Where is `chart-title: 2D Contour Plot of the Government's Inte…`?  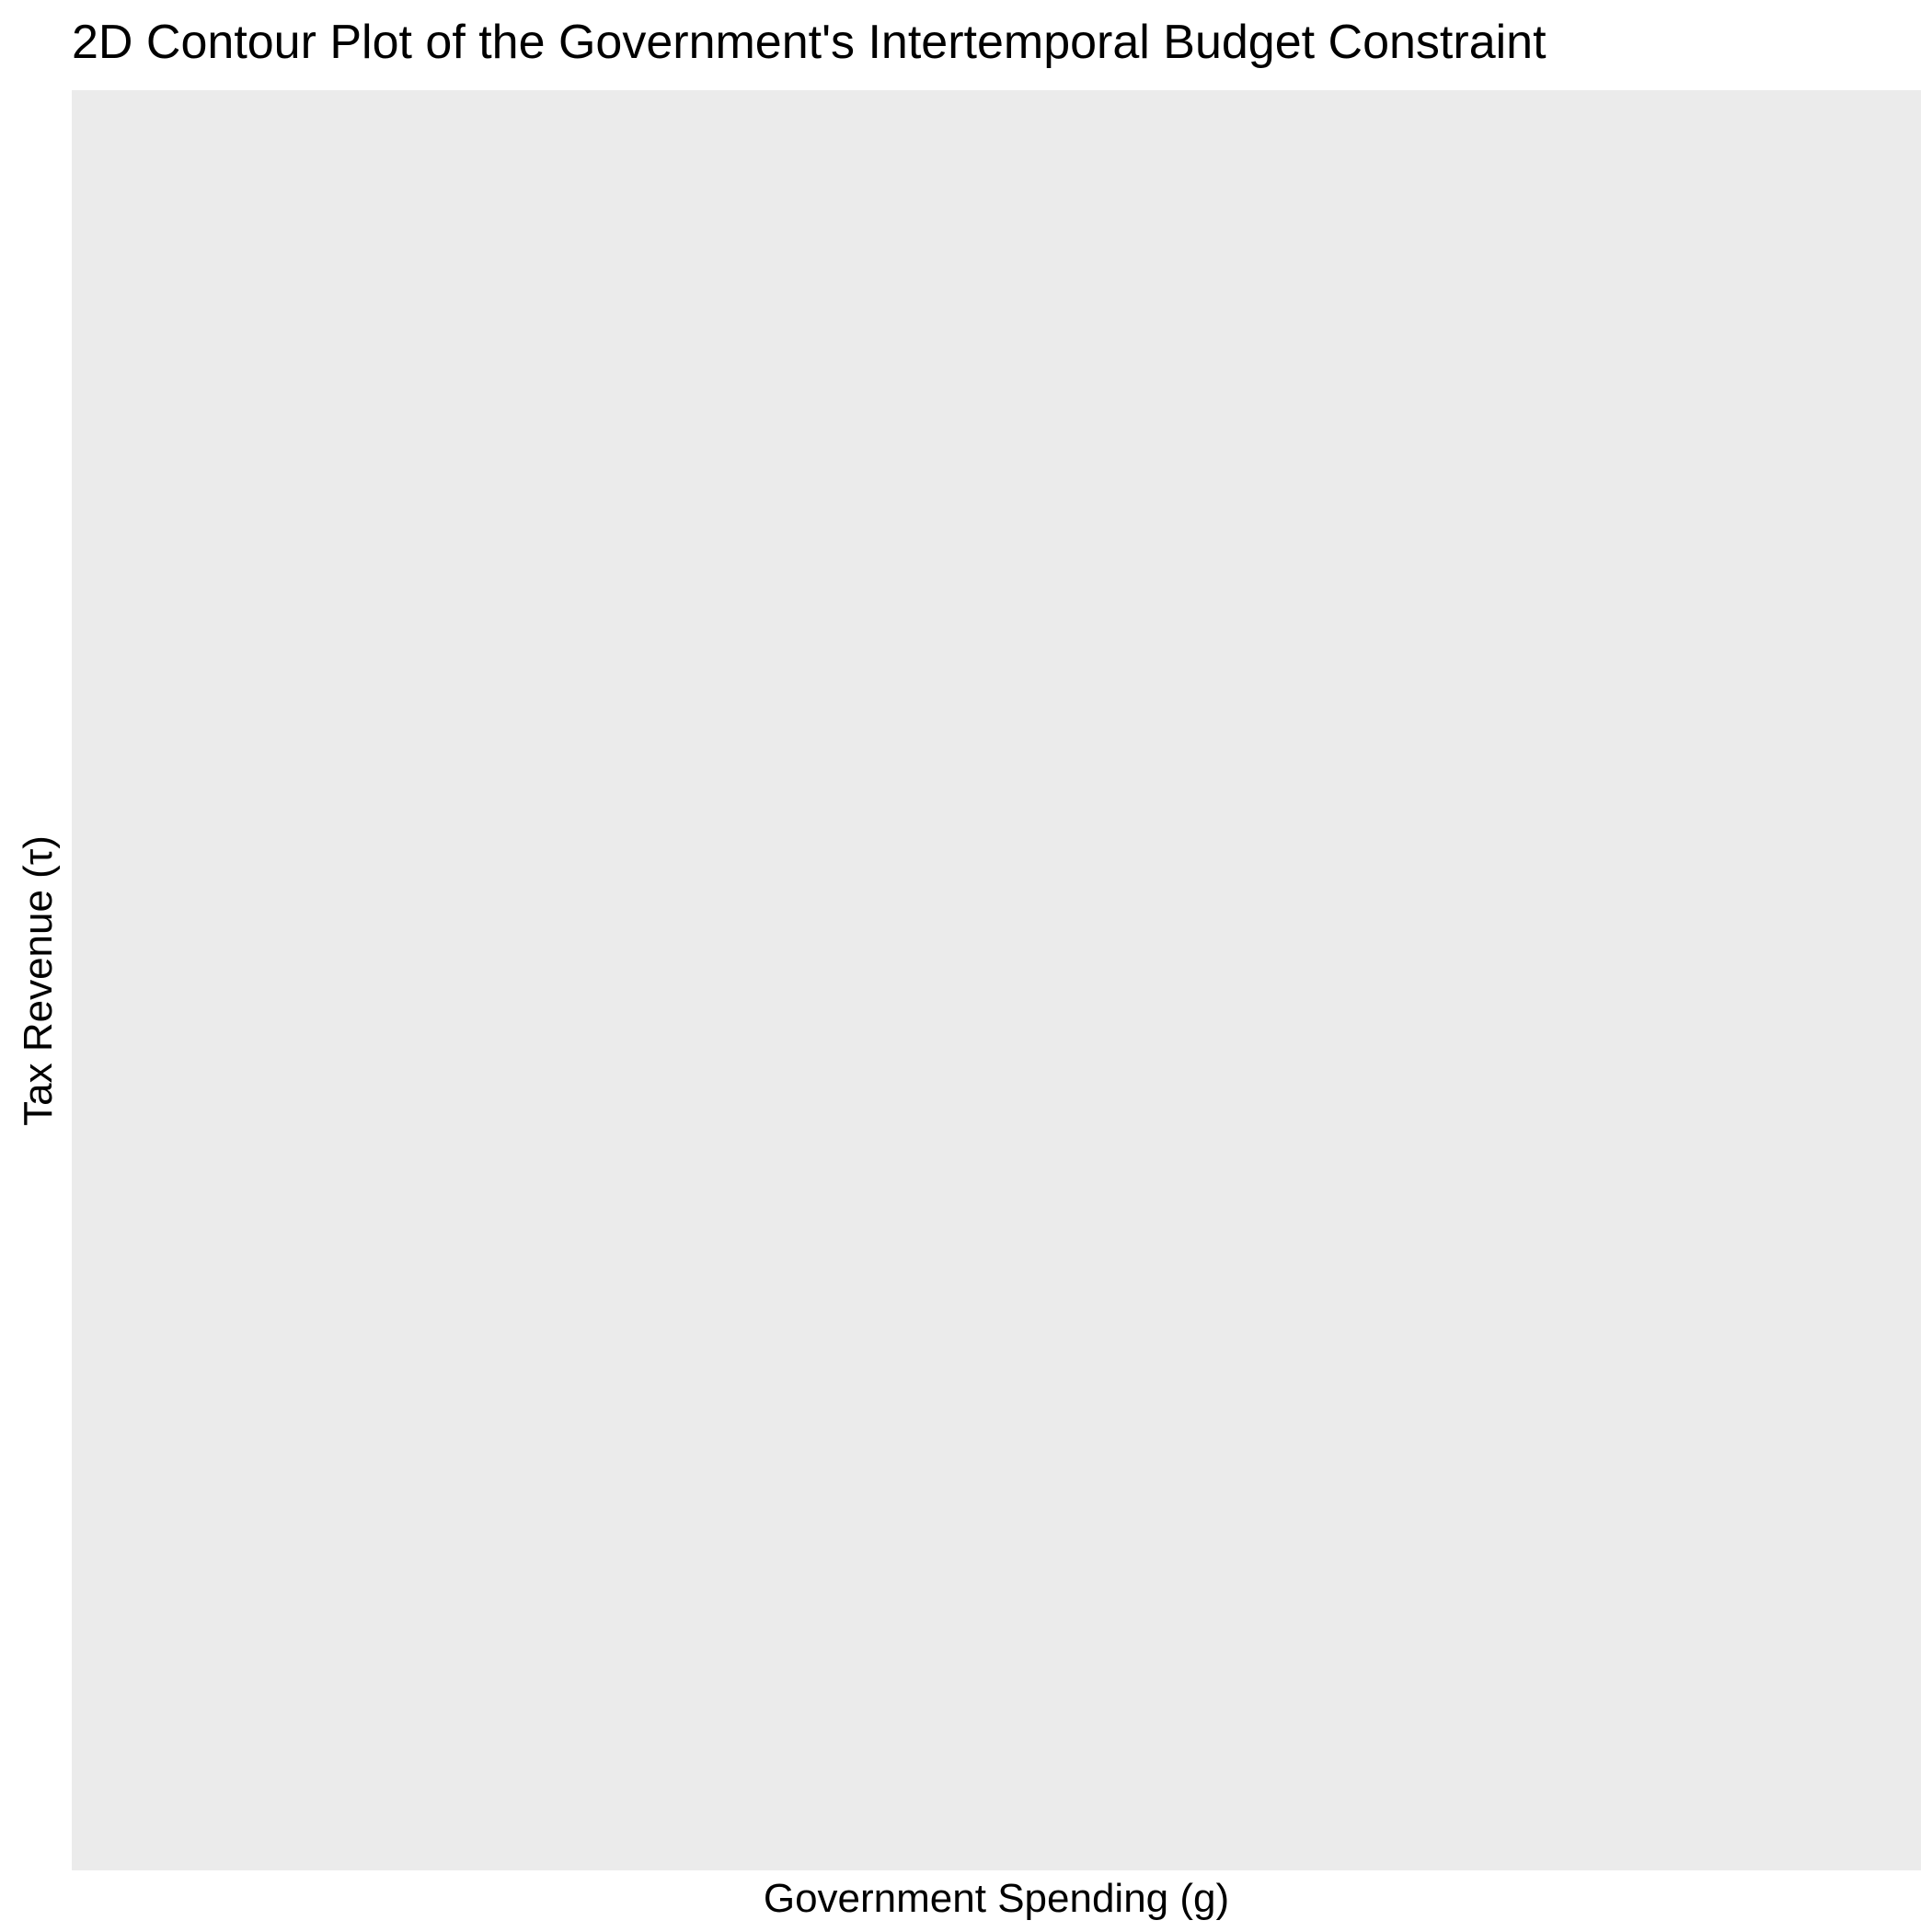
chart-title: 2D Contour Plot of the Government's Inte… is located at coordinates (809, 42).